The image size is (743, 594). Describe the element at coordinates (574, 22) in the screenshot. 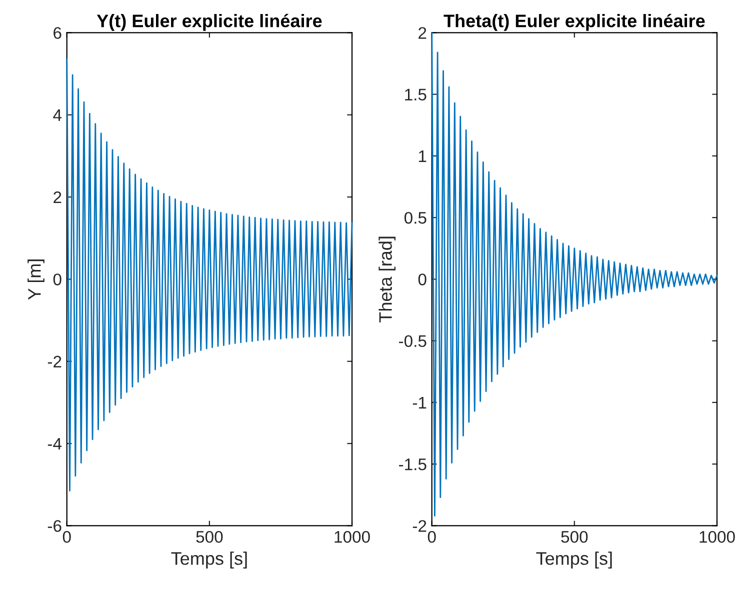

I see `chart-title: Theta(t) Euler explicite linéaire` at that location.